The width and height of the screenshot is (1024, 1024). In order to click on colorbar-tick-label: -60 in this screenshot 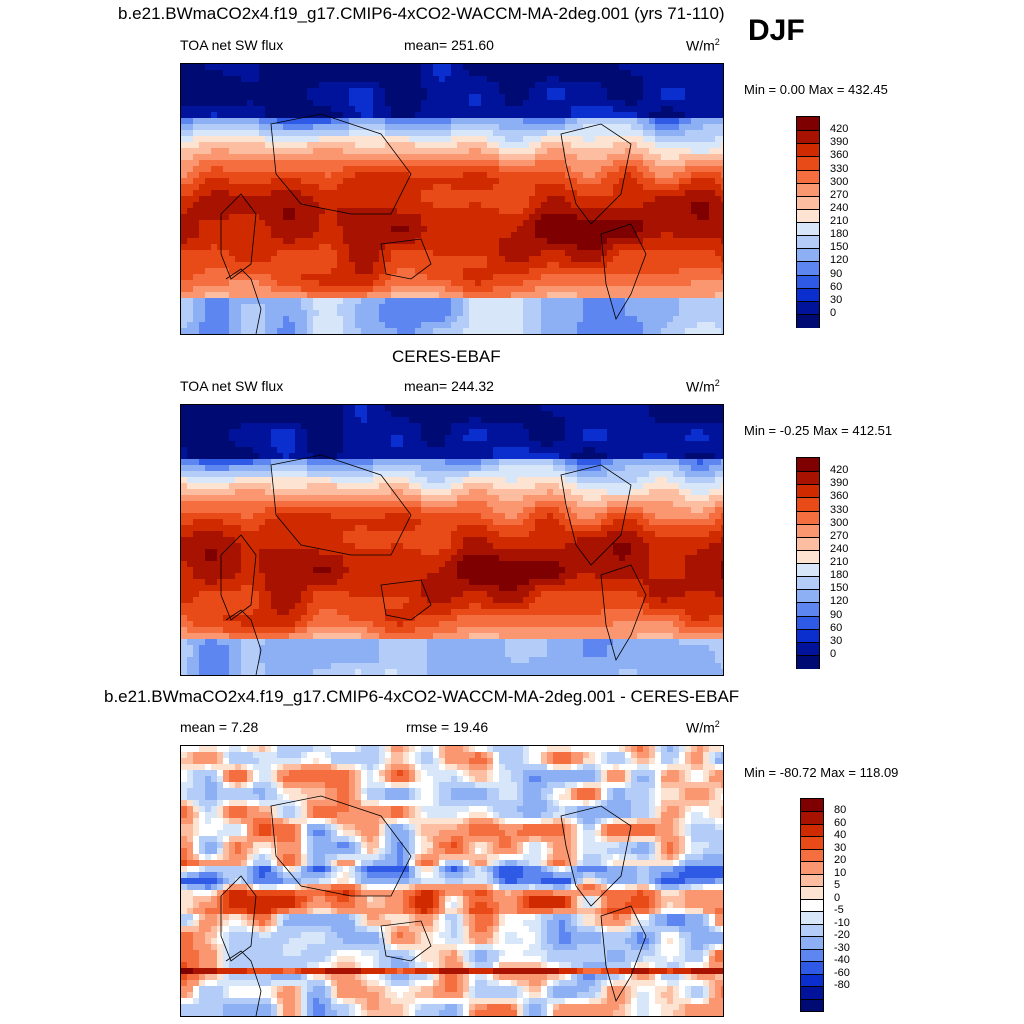, I will do `click(842, 972)`.